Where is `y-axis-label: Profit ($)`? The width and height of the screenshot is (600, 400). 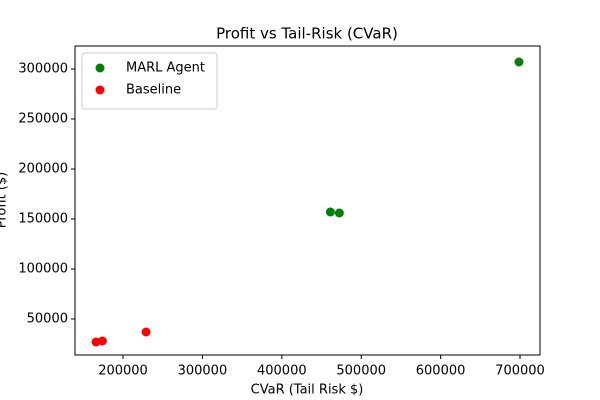 y-axis-label: Profit ($) is located at coordinates (5, 200).